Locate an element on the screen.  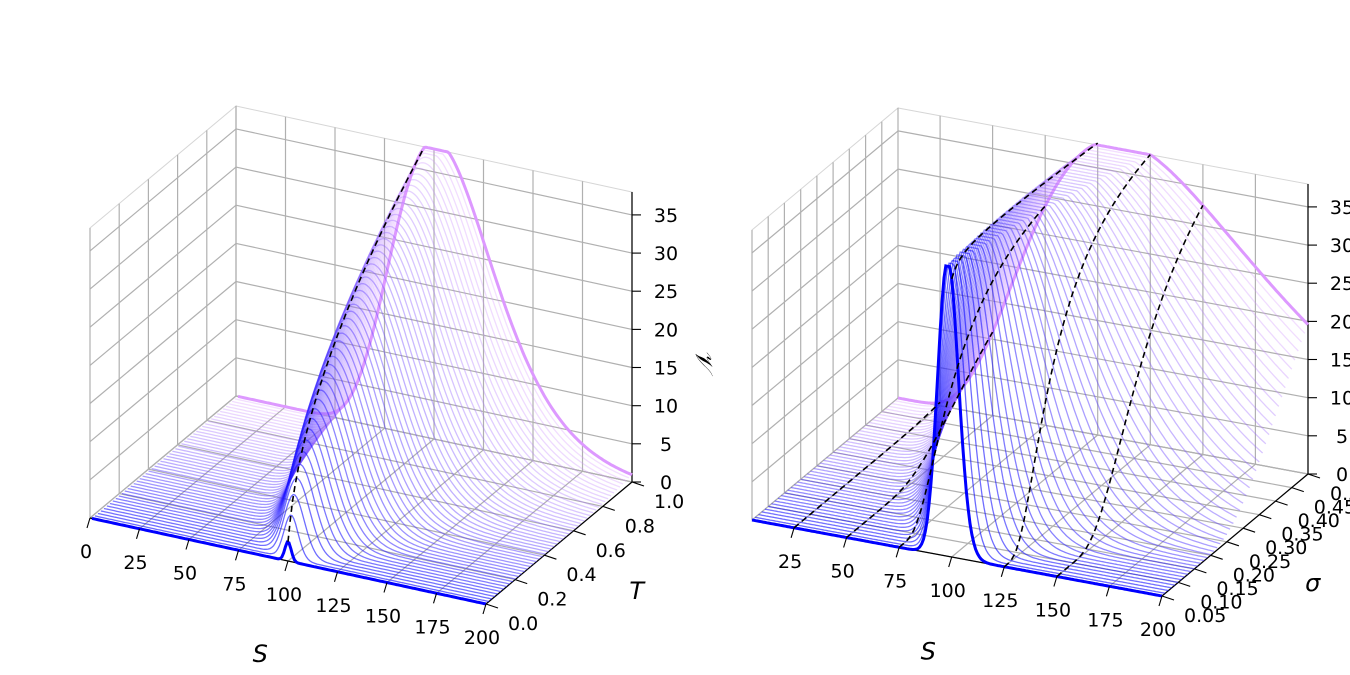
x-tick-label: 0 is located at coordinates (86, 552).